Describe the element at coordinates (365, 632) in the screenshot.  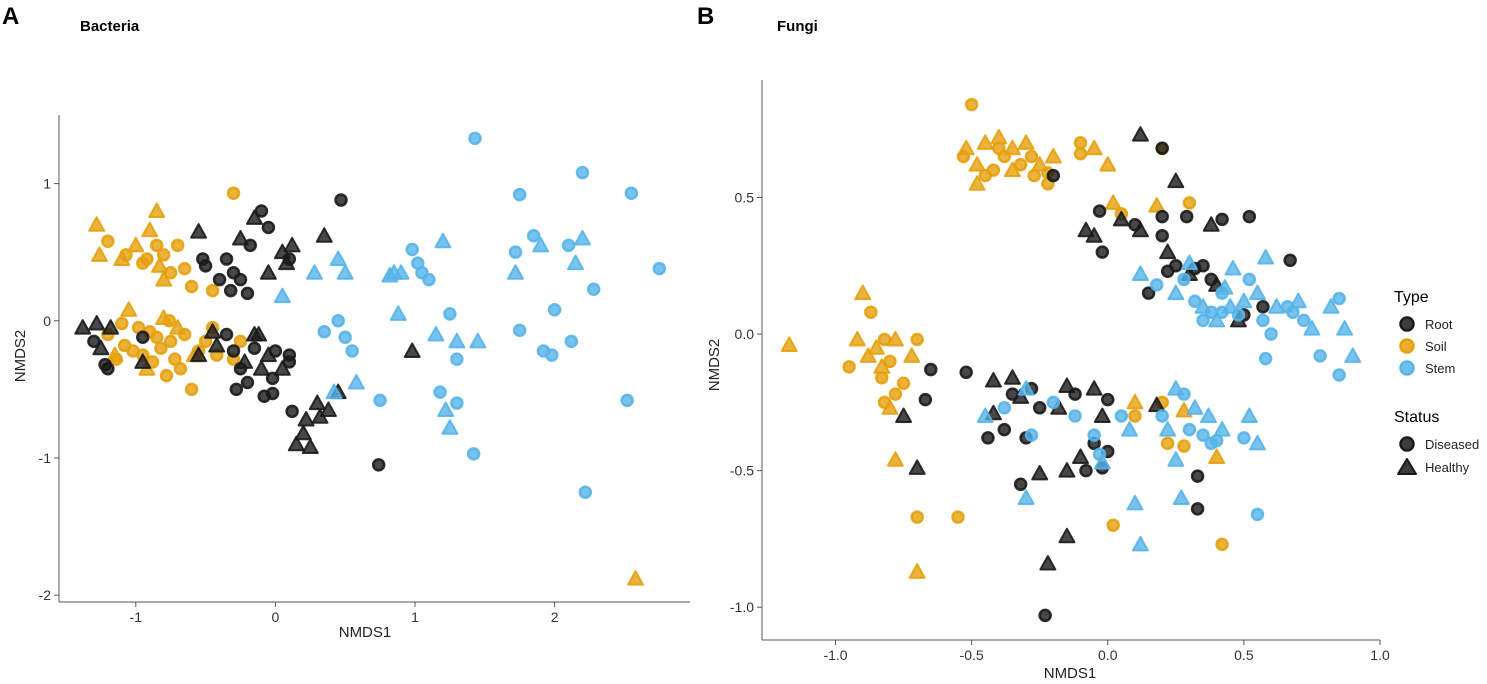
I see `bacteria-xlabel: NMDS1` at that location.